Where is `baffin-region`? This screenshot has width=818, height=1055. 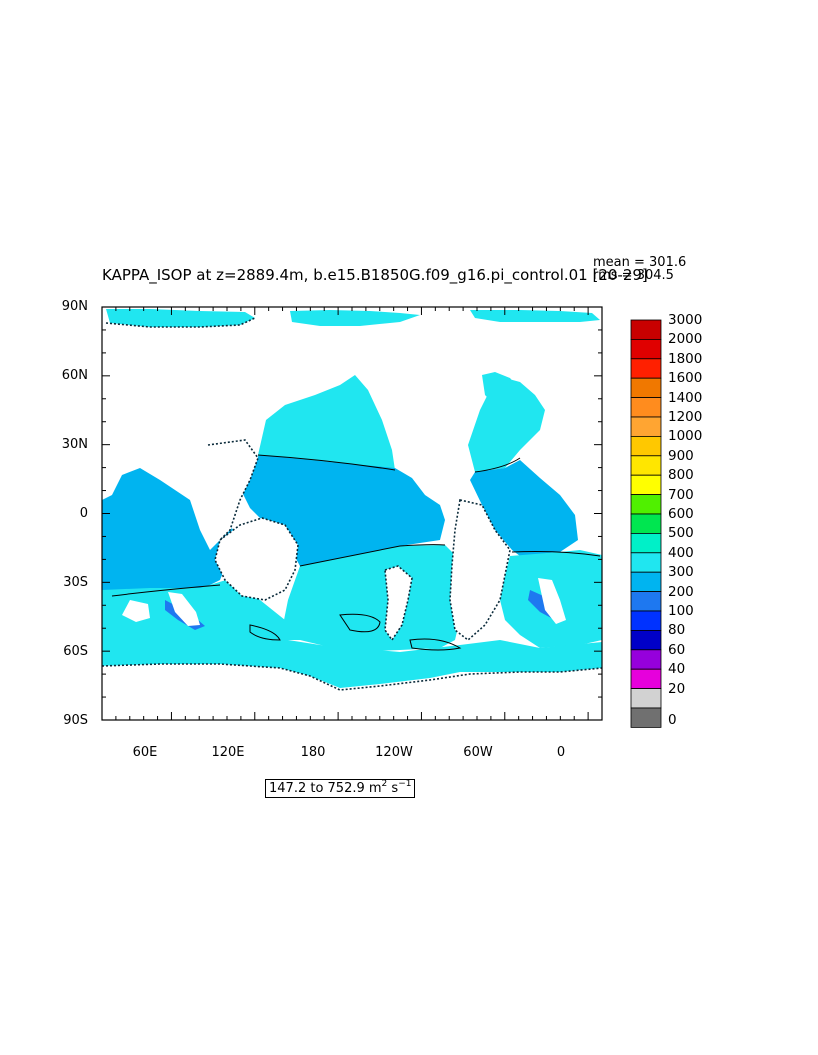 baffin-region is located at coordinates (501, 388).